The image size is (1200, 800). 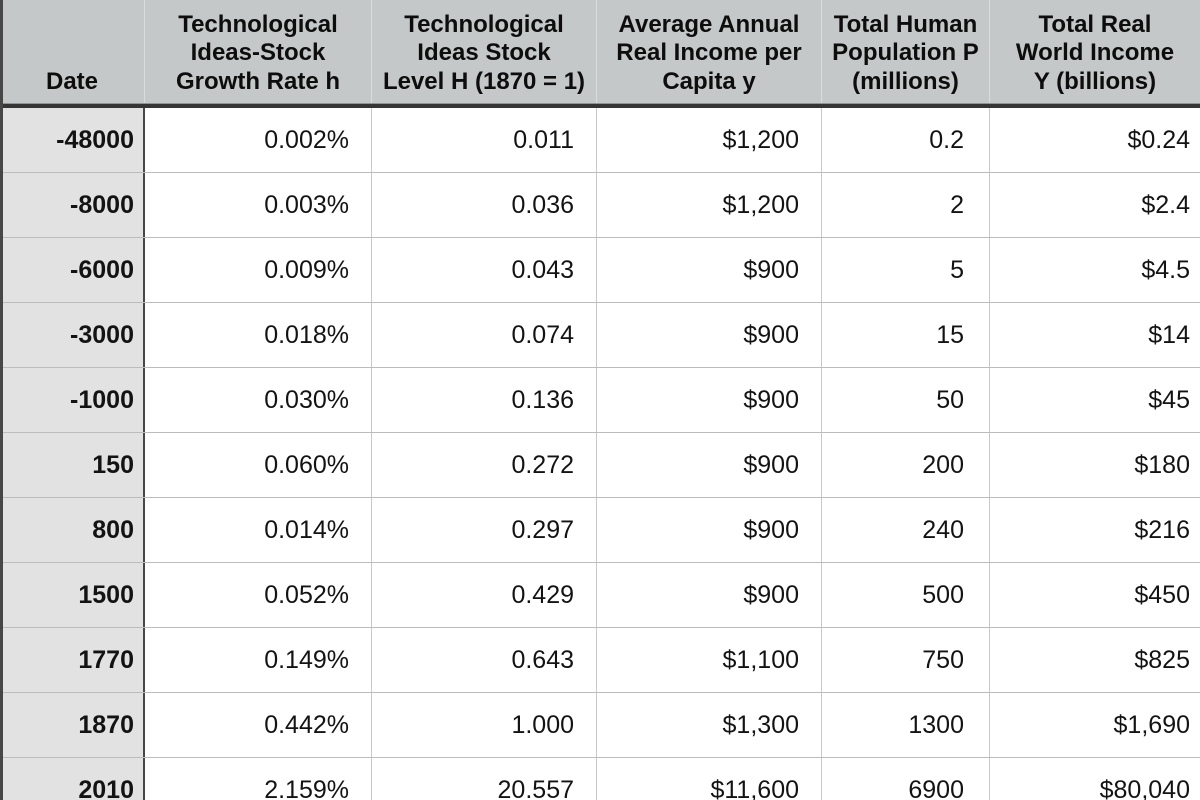 I want to click on cell-income-per-capita: $1,100, so click(x=709, y=660).